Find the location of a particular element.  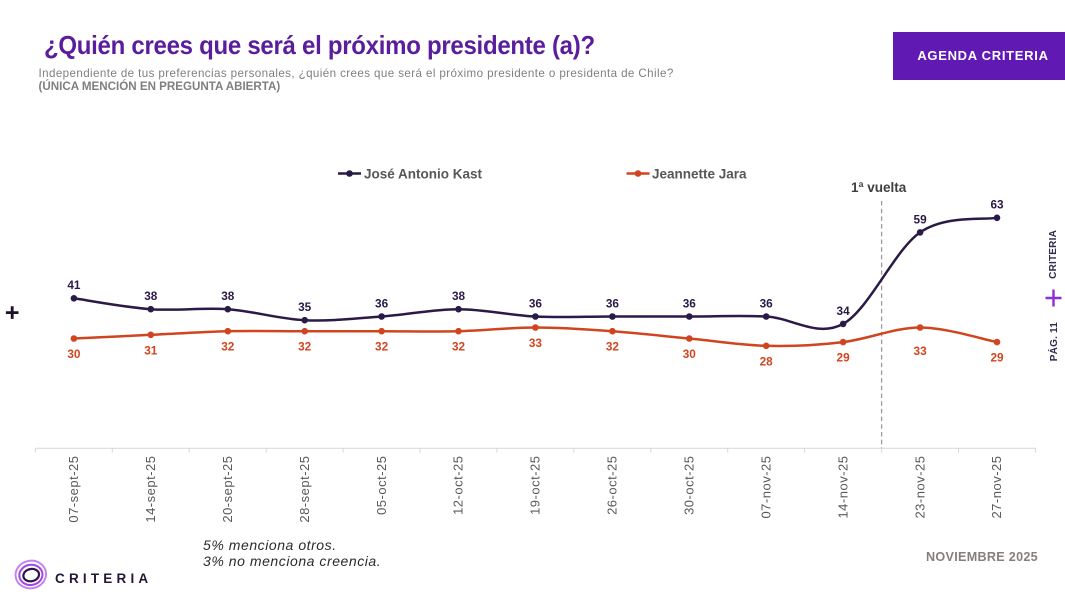

svg-text: 19-oct-25 is located at coordinates (535, 485).